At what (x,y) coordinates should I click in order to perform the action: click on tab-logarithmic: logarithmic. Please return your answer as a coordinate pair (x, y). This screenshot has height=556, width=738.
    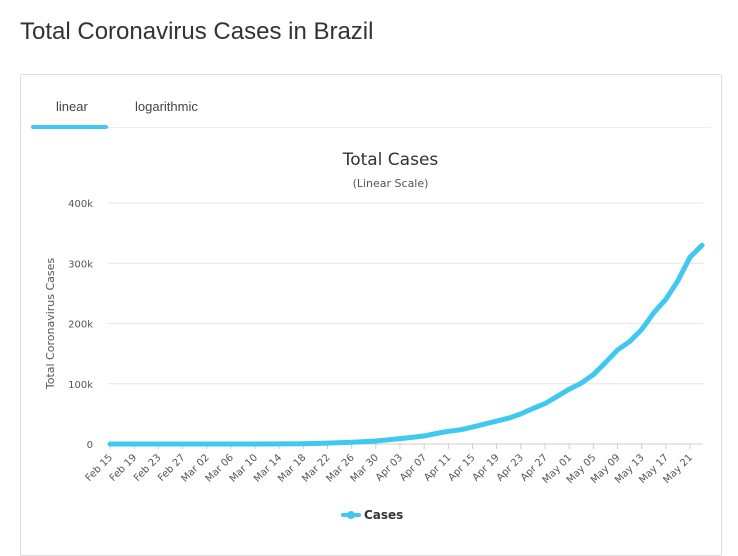
    Looking at the image, I should click on (166, 106).